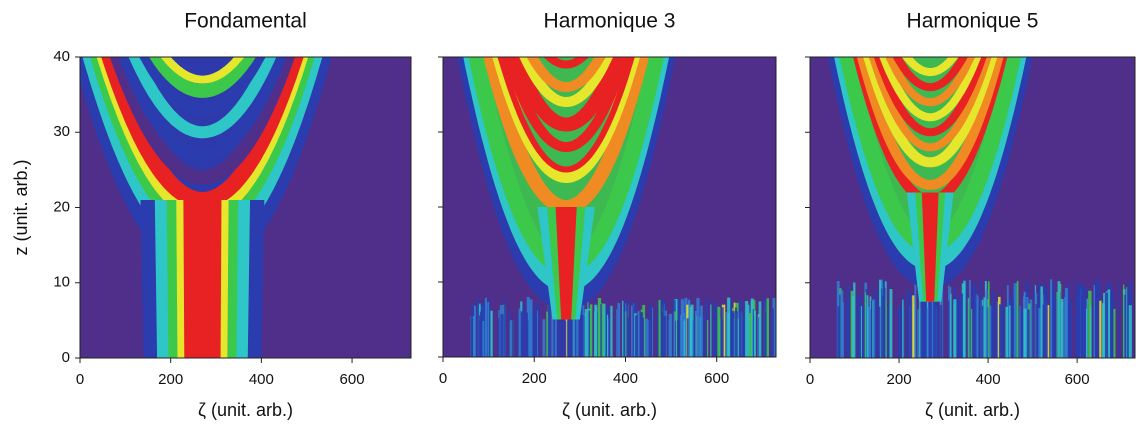 The width and height of the screenshot is (1136, 429). Describe the element at coordinates (61, 206) in the screenshot. I see `y-tick-label: 20` at that location.